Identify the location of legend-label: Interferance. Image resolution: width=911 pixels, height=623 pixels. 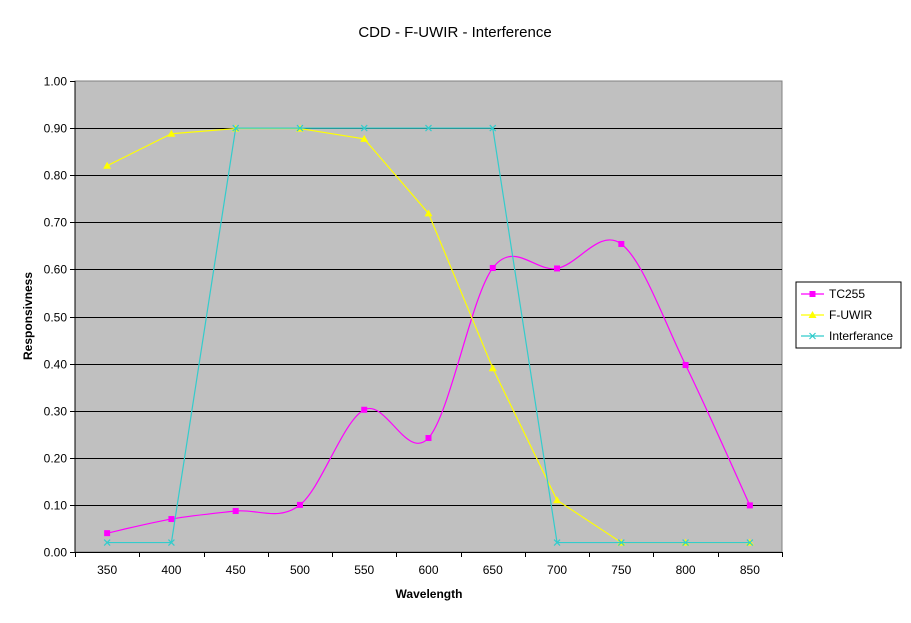
(861, 336).